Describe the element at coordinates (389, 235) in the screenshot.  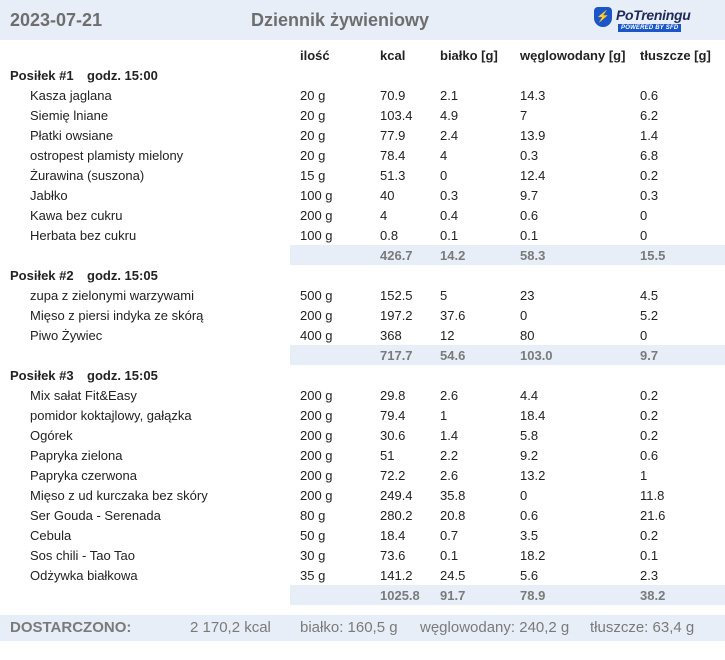
I see `food-kcal: 0.8` at that location.